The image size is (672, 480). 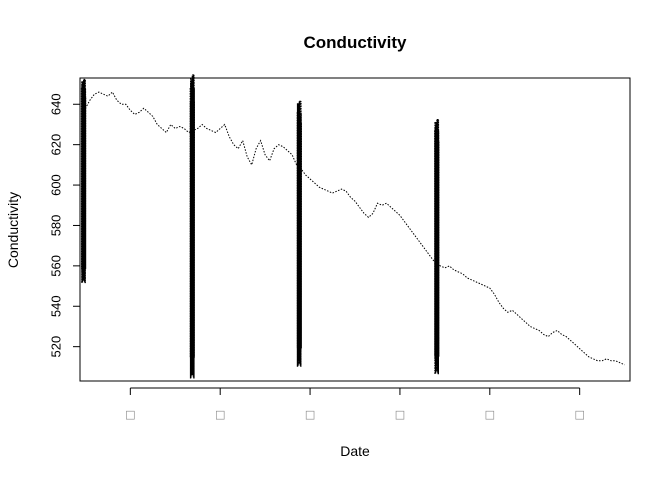 What do you see at coordinates (56, 226) in the screenshot?
I see `y-tick-label: 580` at bounding box center [56, 226].